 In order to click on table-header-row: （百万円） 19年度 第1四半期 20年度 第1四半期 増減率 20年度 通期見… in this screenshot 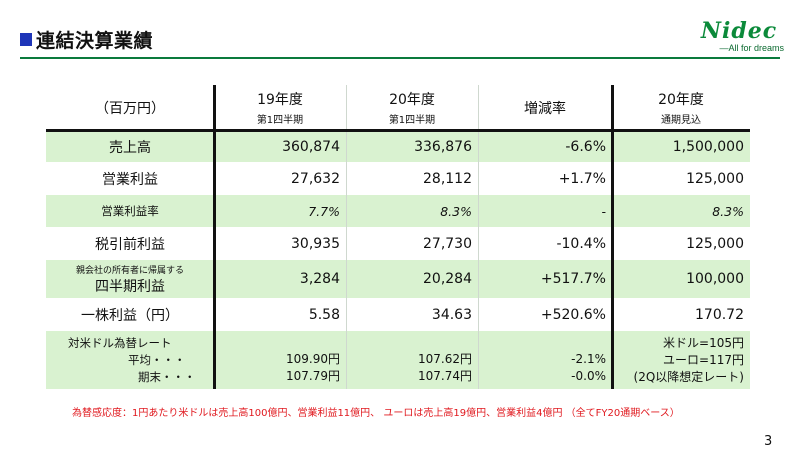, I will do `click(398, 107)`.